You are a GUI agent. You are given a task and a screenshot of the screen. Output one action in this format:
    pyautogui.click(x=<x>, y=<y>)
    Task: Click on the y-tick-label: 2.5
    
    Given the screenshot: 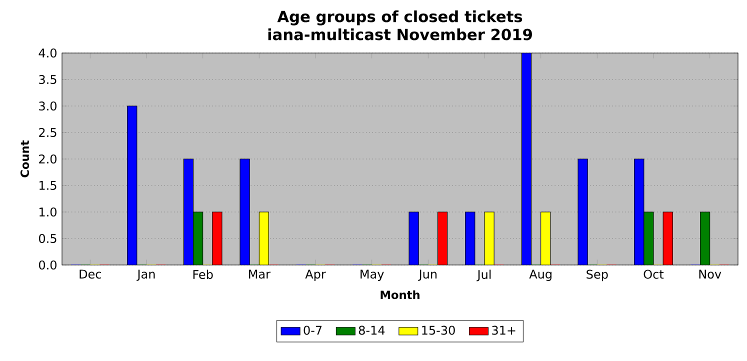 What is the action you would take?
    pyautogui.click(x=47, y=133)
    